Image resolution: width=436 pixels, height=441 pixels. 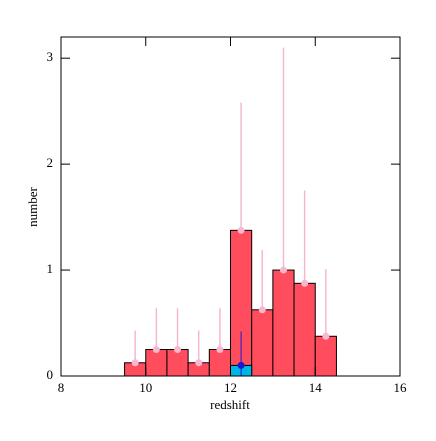 I want to click on y-axis-label: number, so click(x=32, y=206).